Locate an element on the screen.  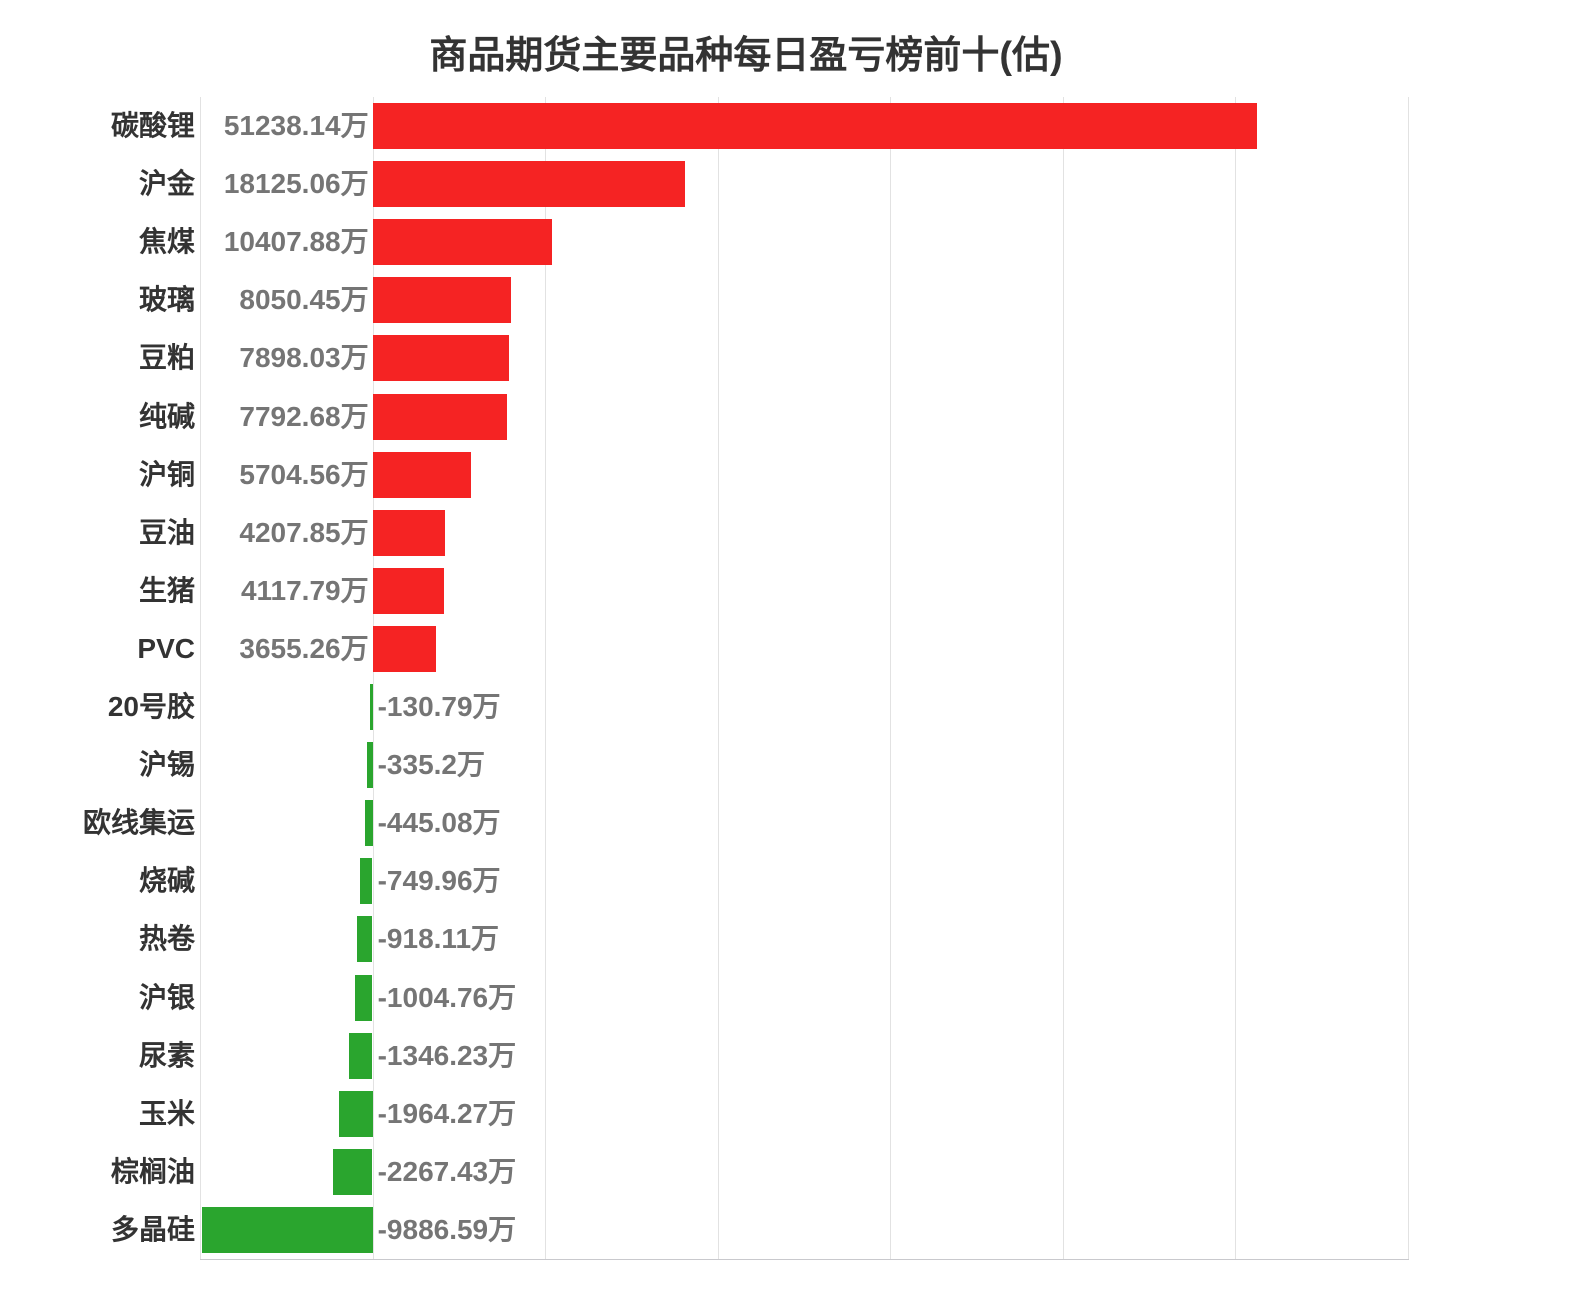
category-label: 棕榈油 is located at coordinates (152, 1171).